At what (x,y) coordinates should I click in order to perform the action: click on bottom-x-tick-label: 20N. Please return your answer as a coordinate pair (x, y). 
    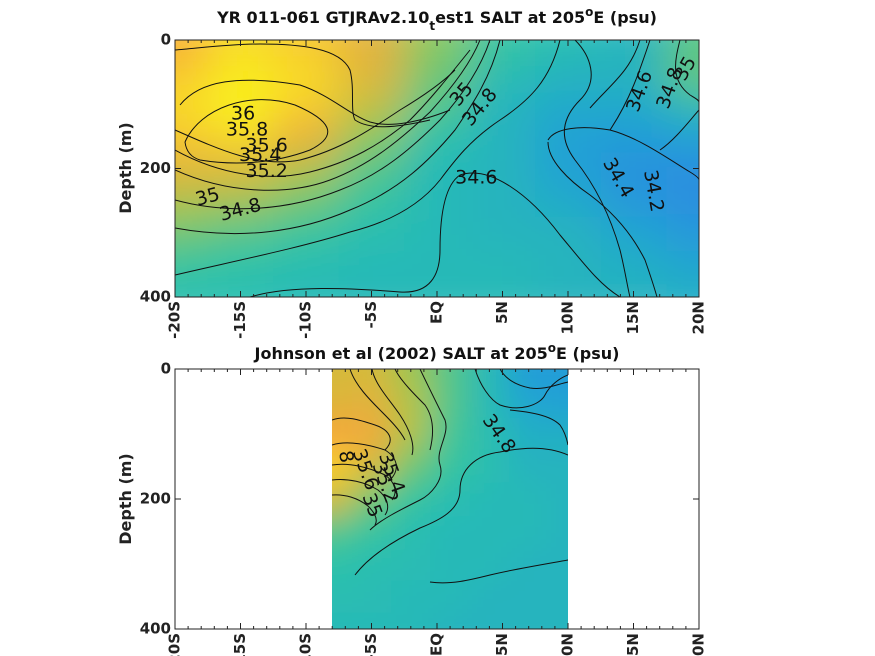
    Looking at the image, I should click on (699, 644).